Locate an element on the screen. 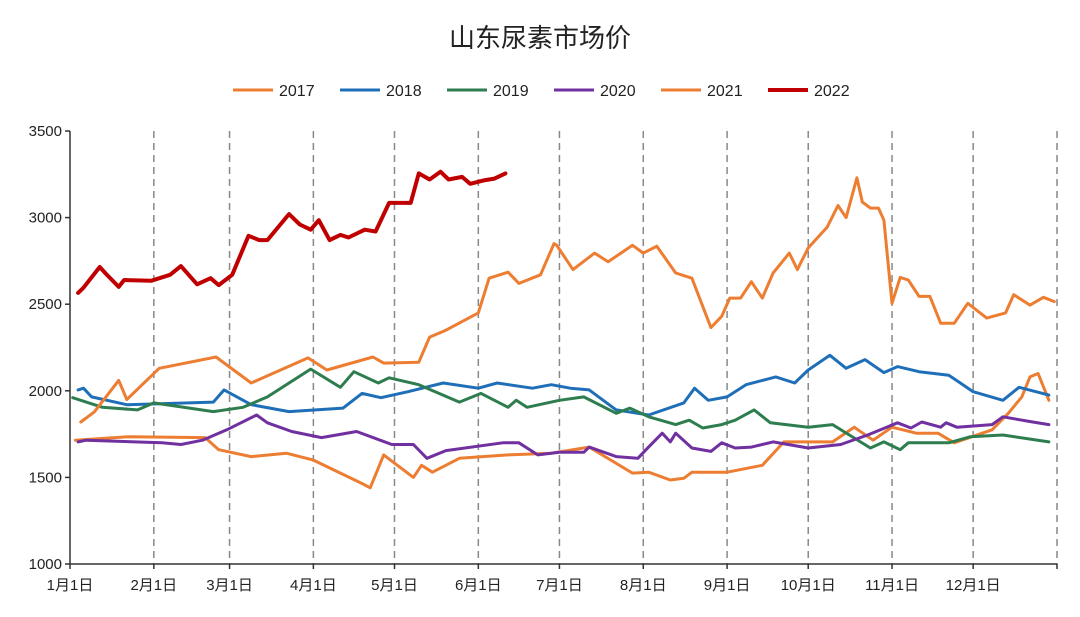 The height and width of the screenshot is (617, 1080). legend-label-2022: 2022 is located at coordinates (832, 91).